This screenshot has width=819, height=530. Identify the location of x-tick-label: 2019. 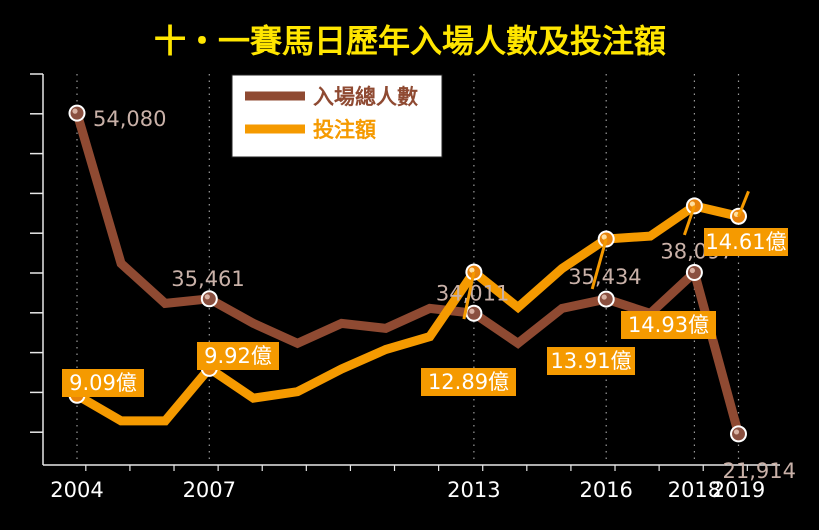
(738, 490).